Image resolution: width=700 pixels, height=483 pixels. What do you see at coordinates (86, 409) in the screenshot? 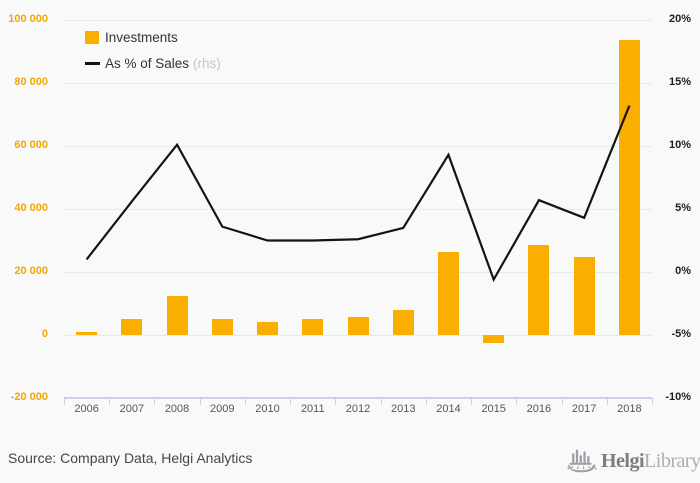
I see `x-axis-year-label: 2006` at bounding box center [86, 409].